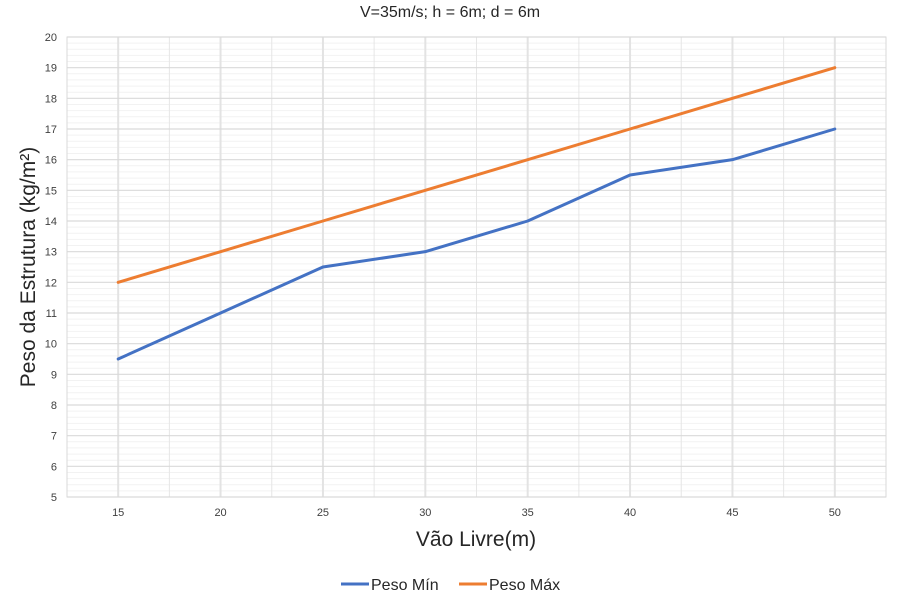 This screenshot has height=600, width=900. Describe the element at coordinates (323, 513) in the screenshot. I see `x-tick-label: 25` at that location.